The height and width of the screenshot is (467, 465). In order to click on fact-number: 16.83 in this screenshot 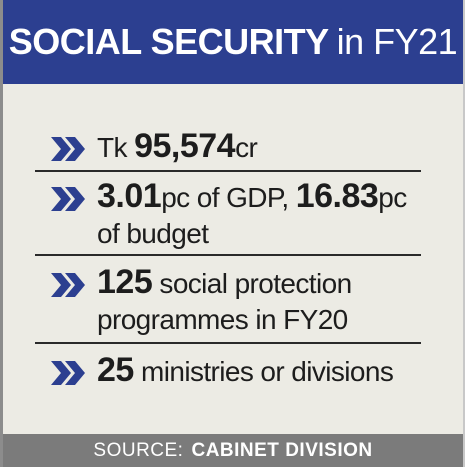, I will do `click(337, 196)`.